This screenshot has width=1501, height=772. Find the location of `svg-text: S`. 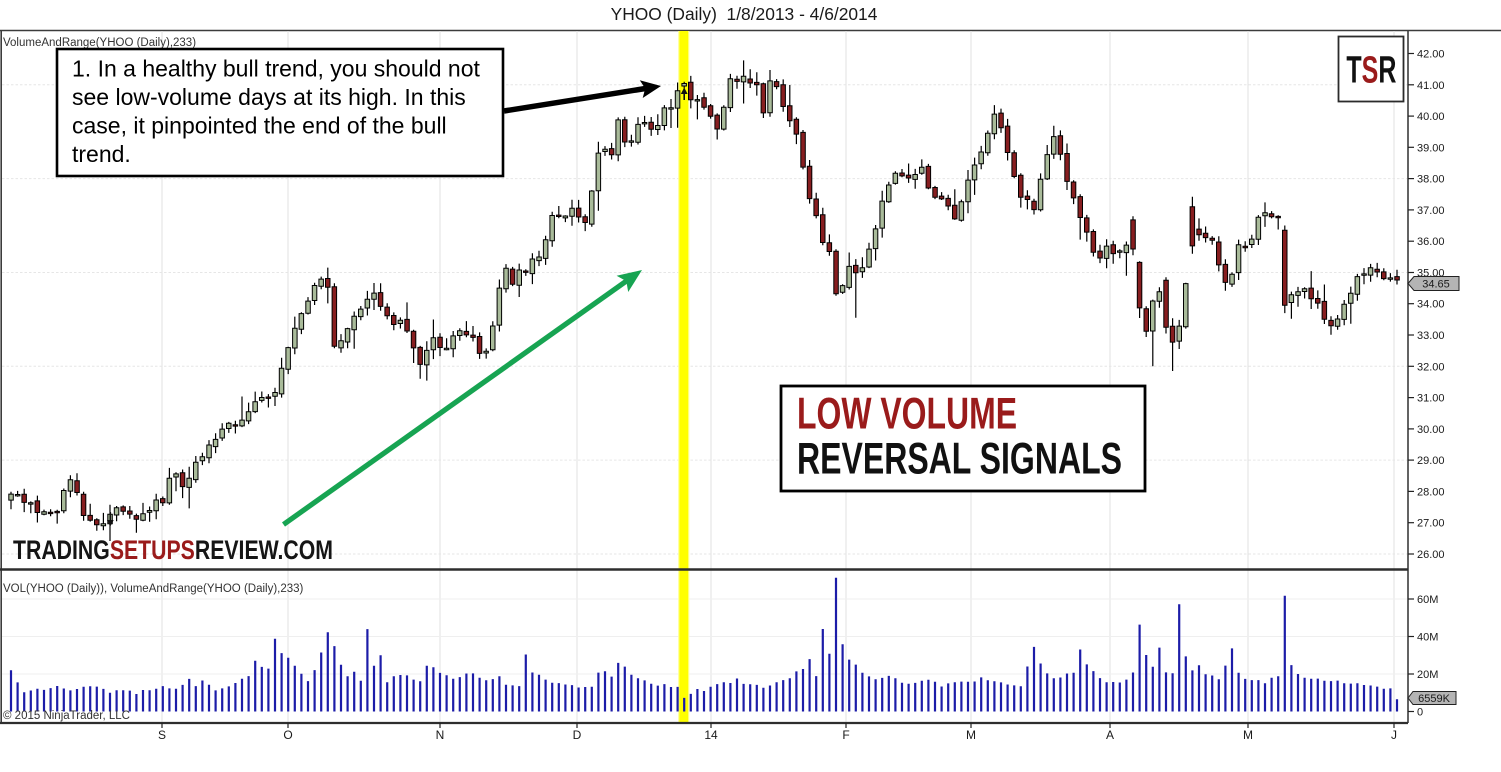

svg-text: S is located at coordinates (162, 735).